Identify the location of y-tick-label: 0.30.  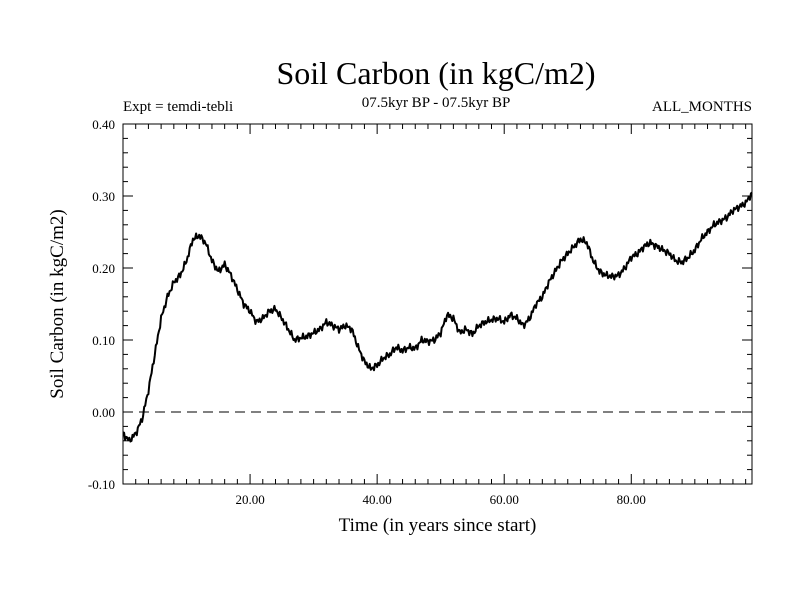
(103, 196).